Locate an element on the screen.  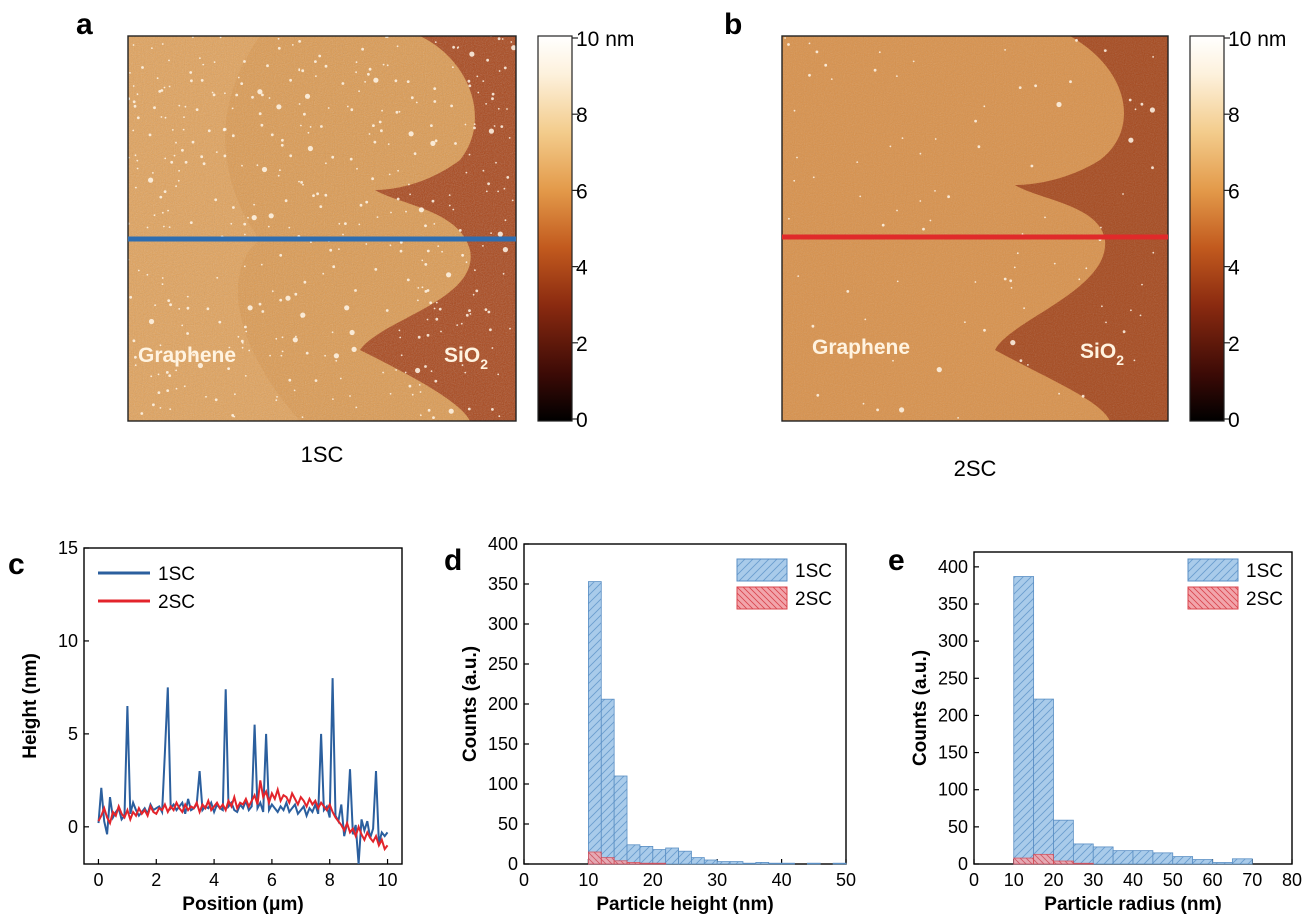
legend-swatch is located at coordinates (762, 598).